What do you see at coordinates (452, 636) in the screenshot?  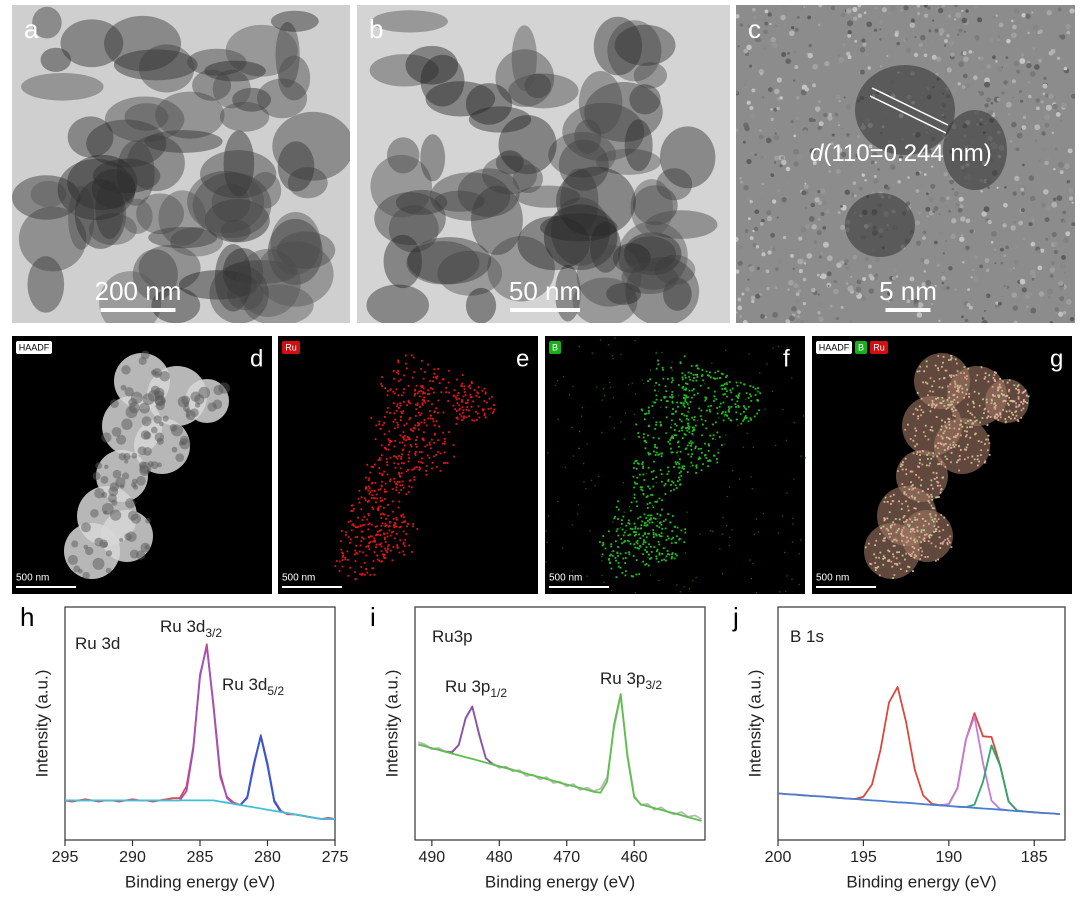 I see `peak-label-text: Ru3p` at bounding box center [452, 636].